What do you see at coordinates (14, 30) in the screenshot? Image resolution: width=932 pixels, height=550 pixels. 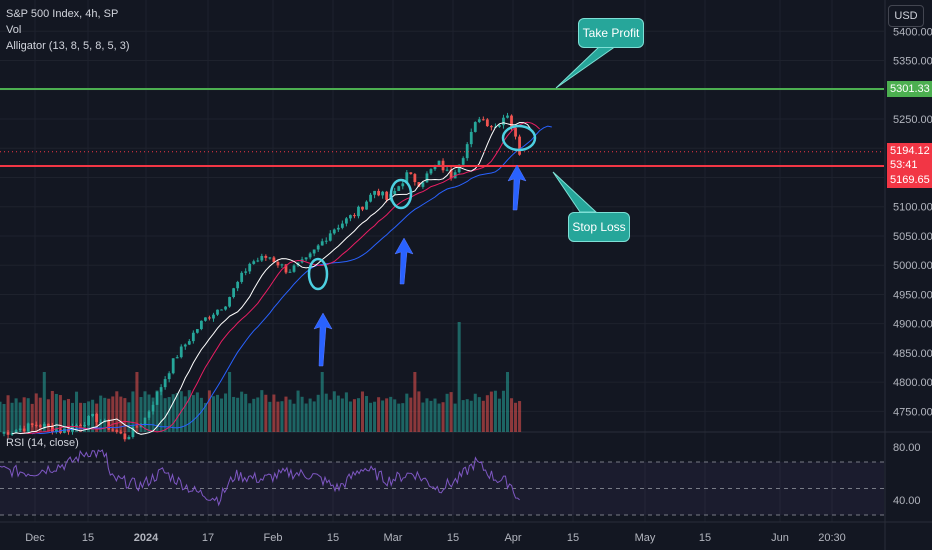 I see `volume-legend: Vol` at bounding box center [14, 30].